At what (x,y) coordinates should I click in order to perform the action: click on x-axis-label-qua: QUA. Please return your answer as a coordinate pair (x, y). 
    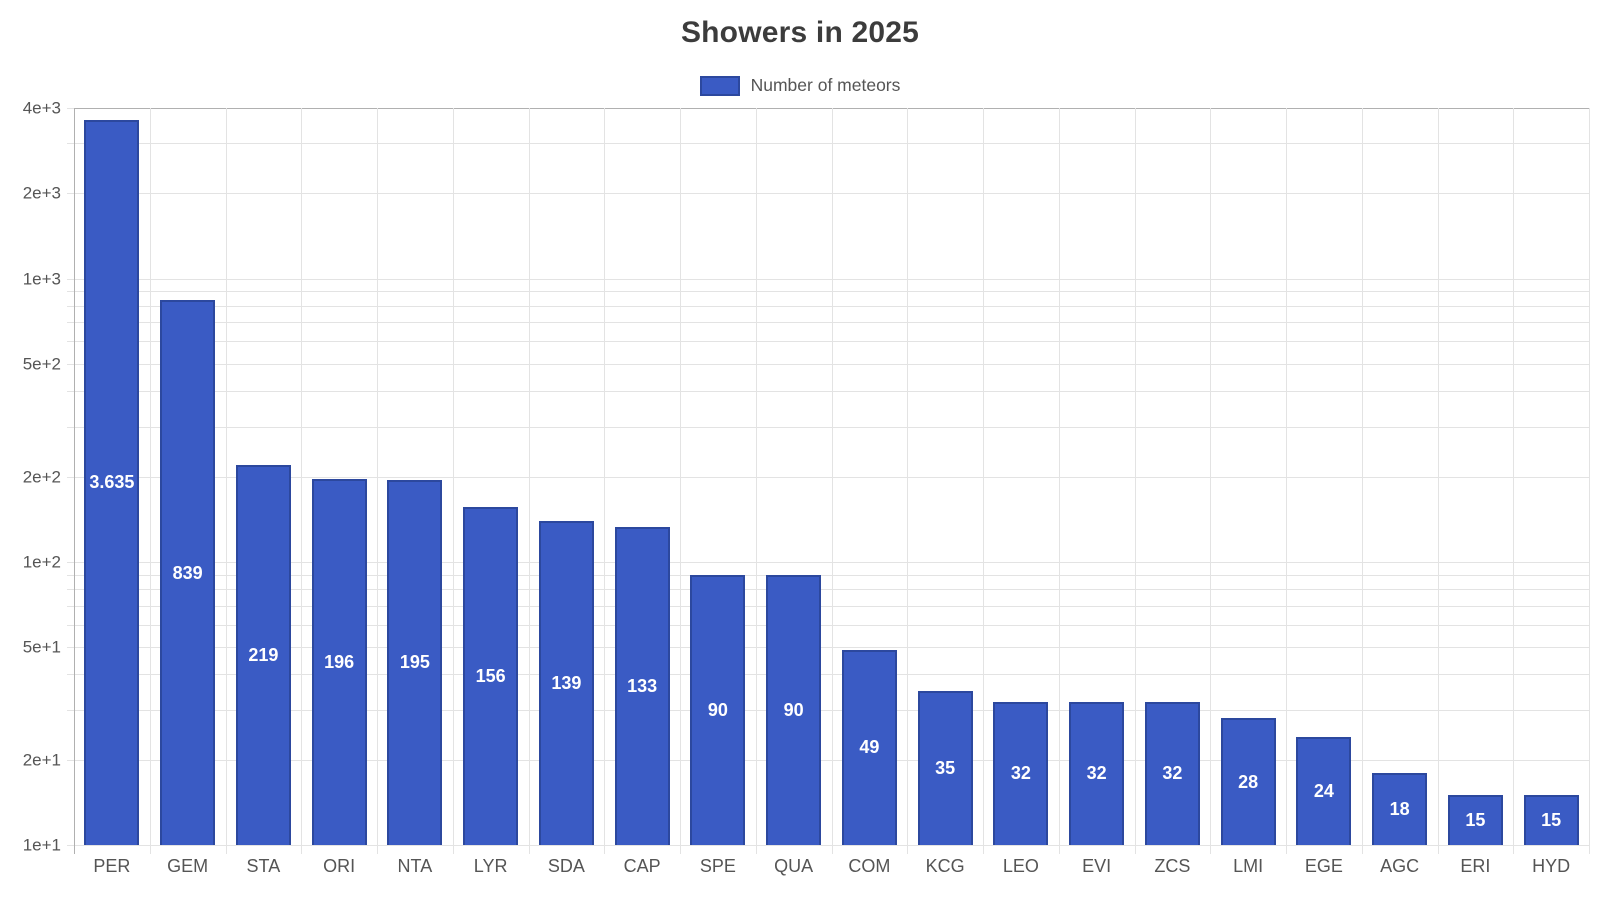
    Looking at the image, I should click on (794, 866).